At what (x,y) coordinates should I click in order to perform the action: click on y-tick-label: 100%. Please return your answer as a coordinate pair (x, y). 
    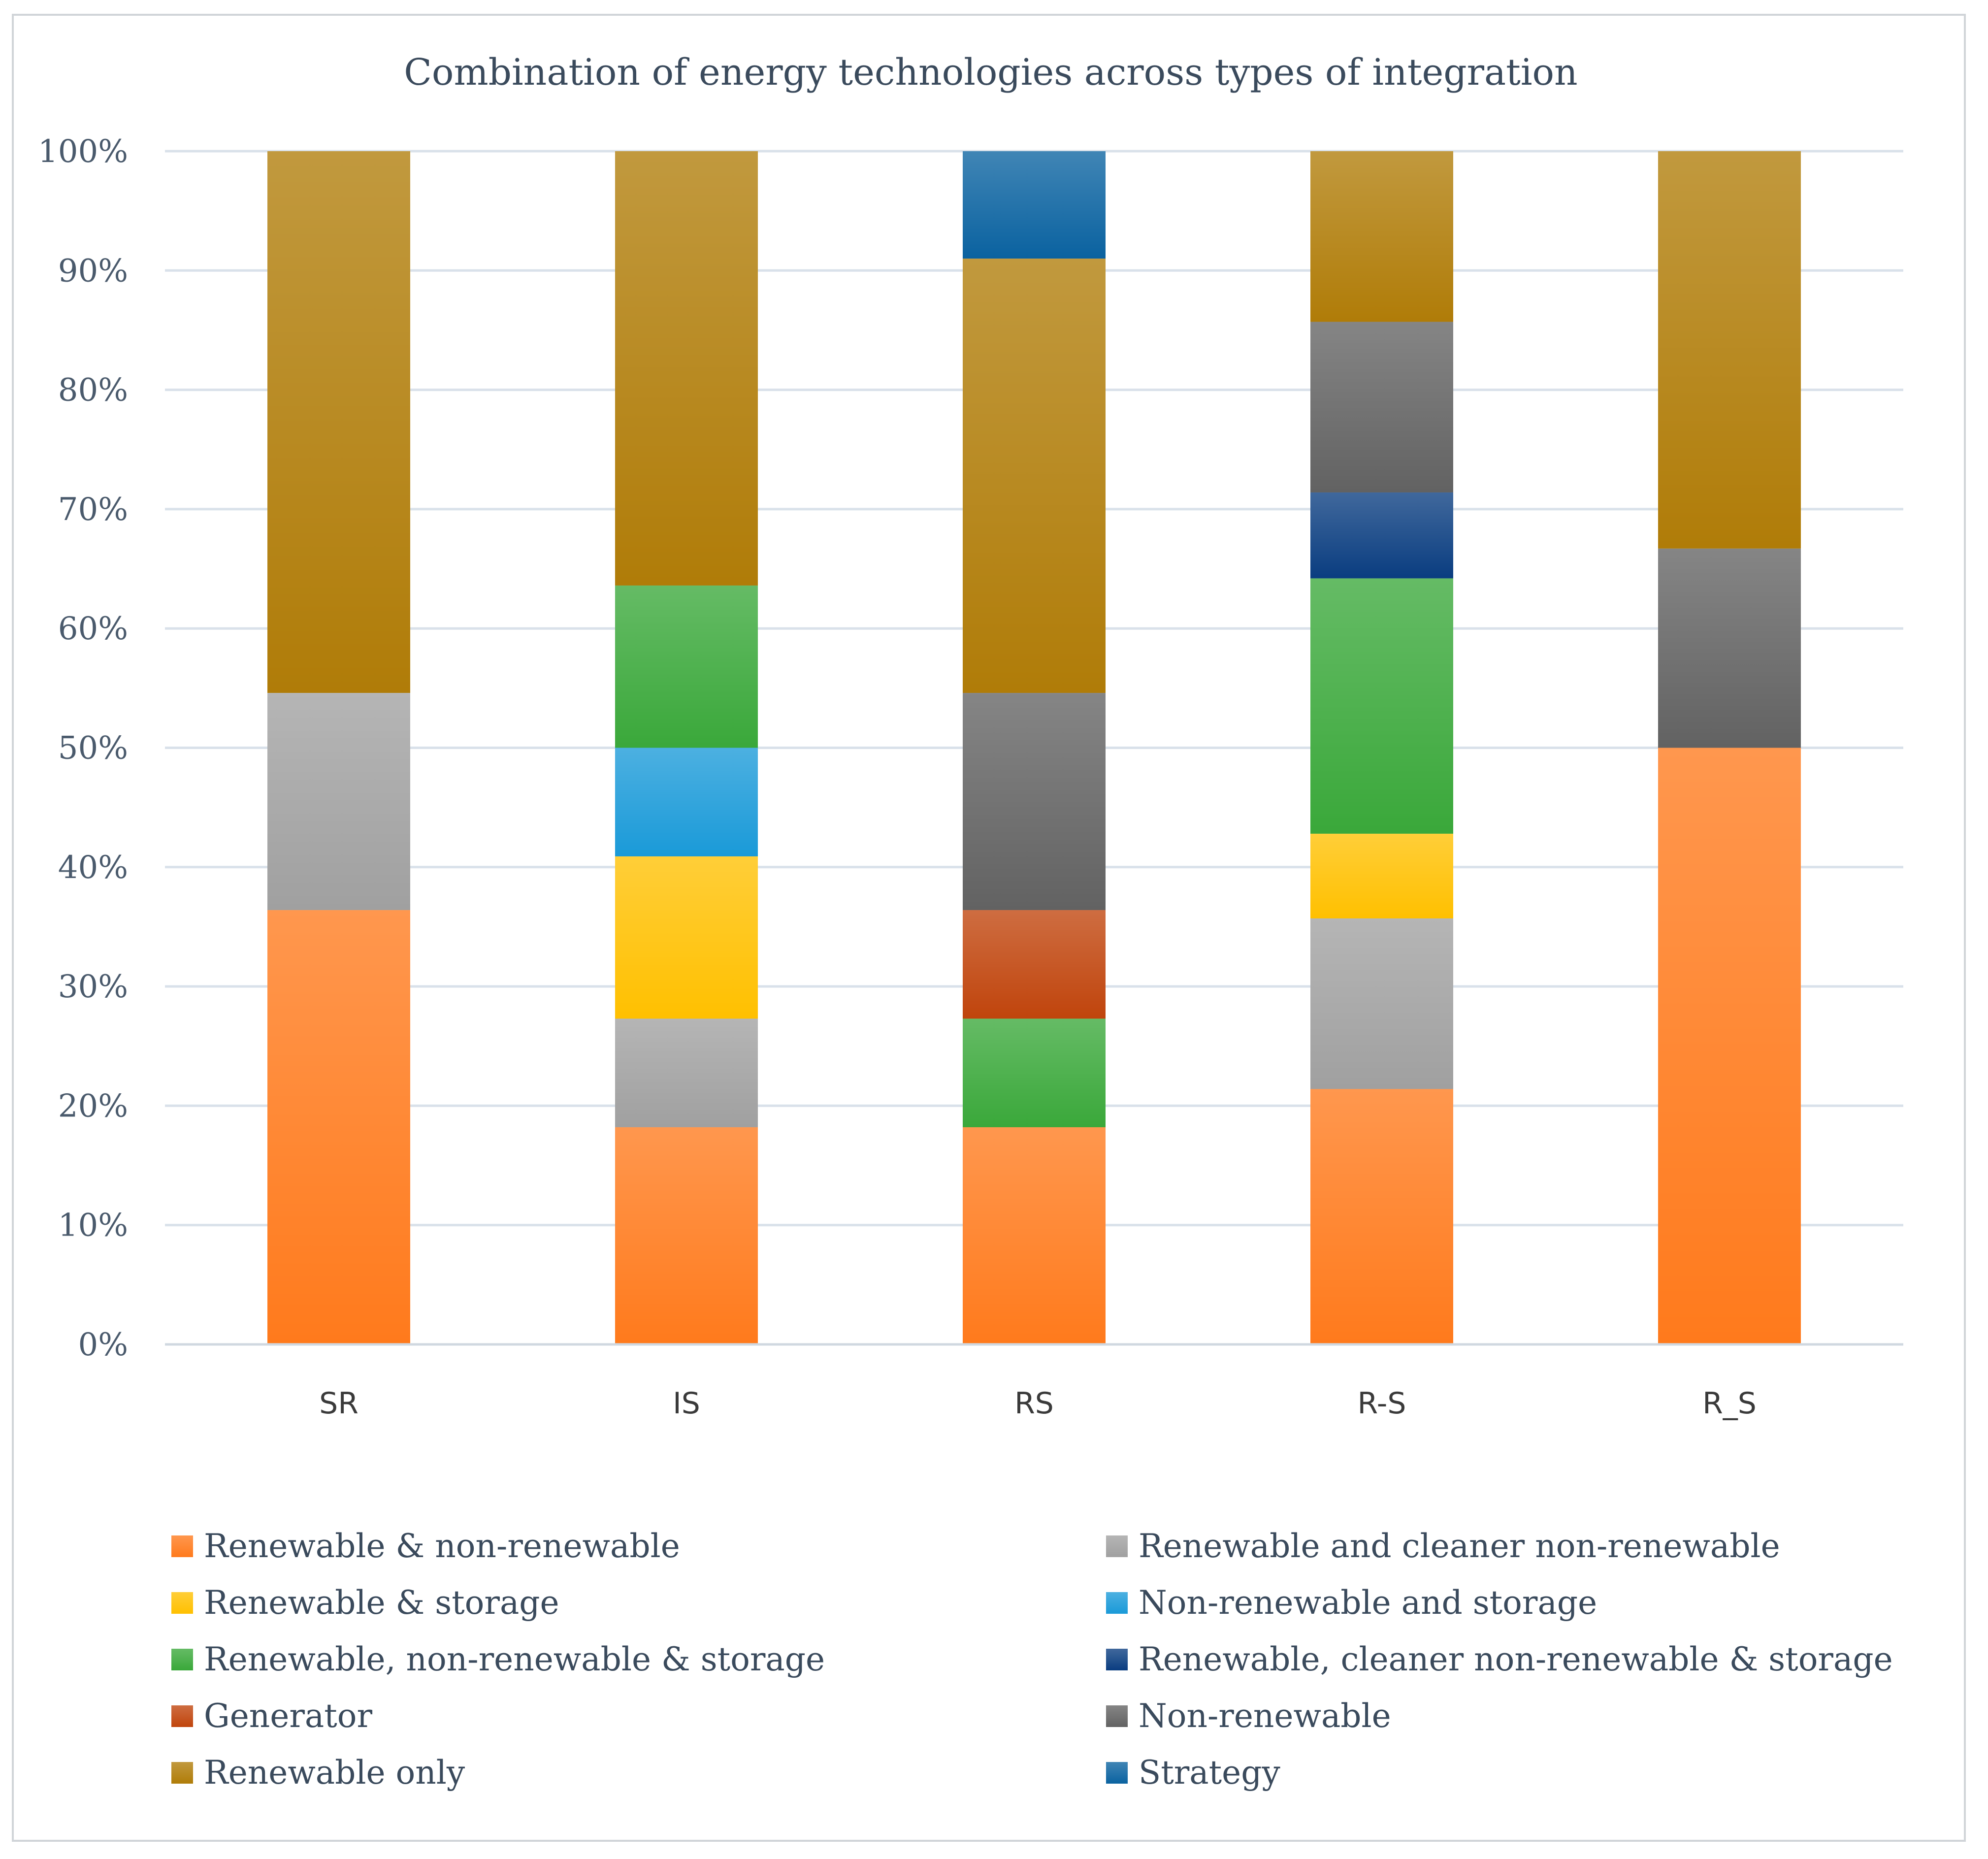
    Looking at the image, I should click on (83, 152).